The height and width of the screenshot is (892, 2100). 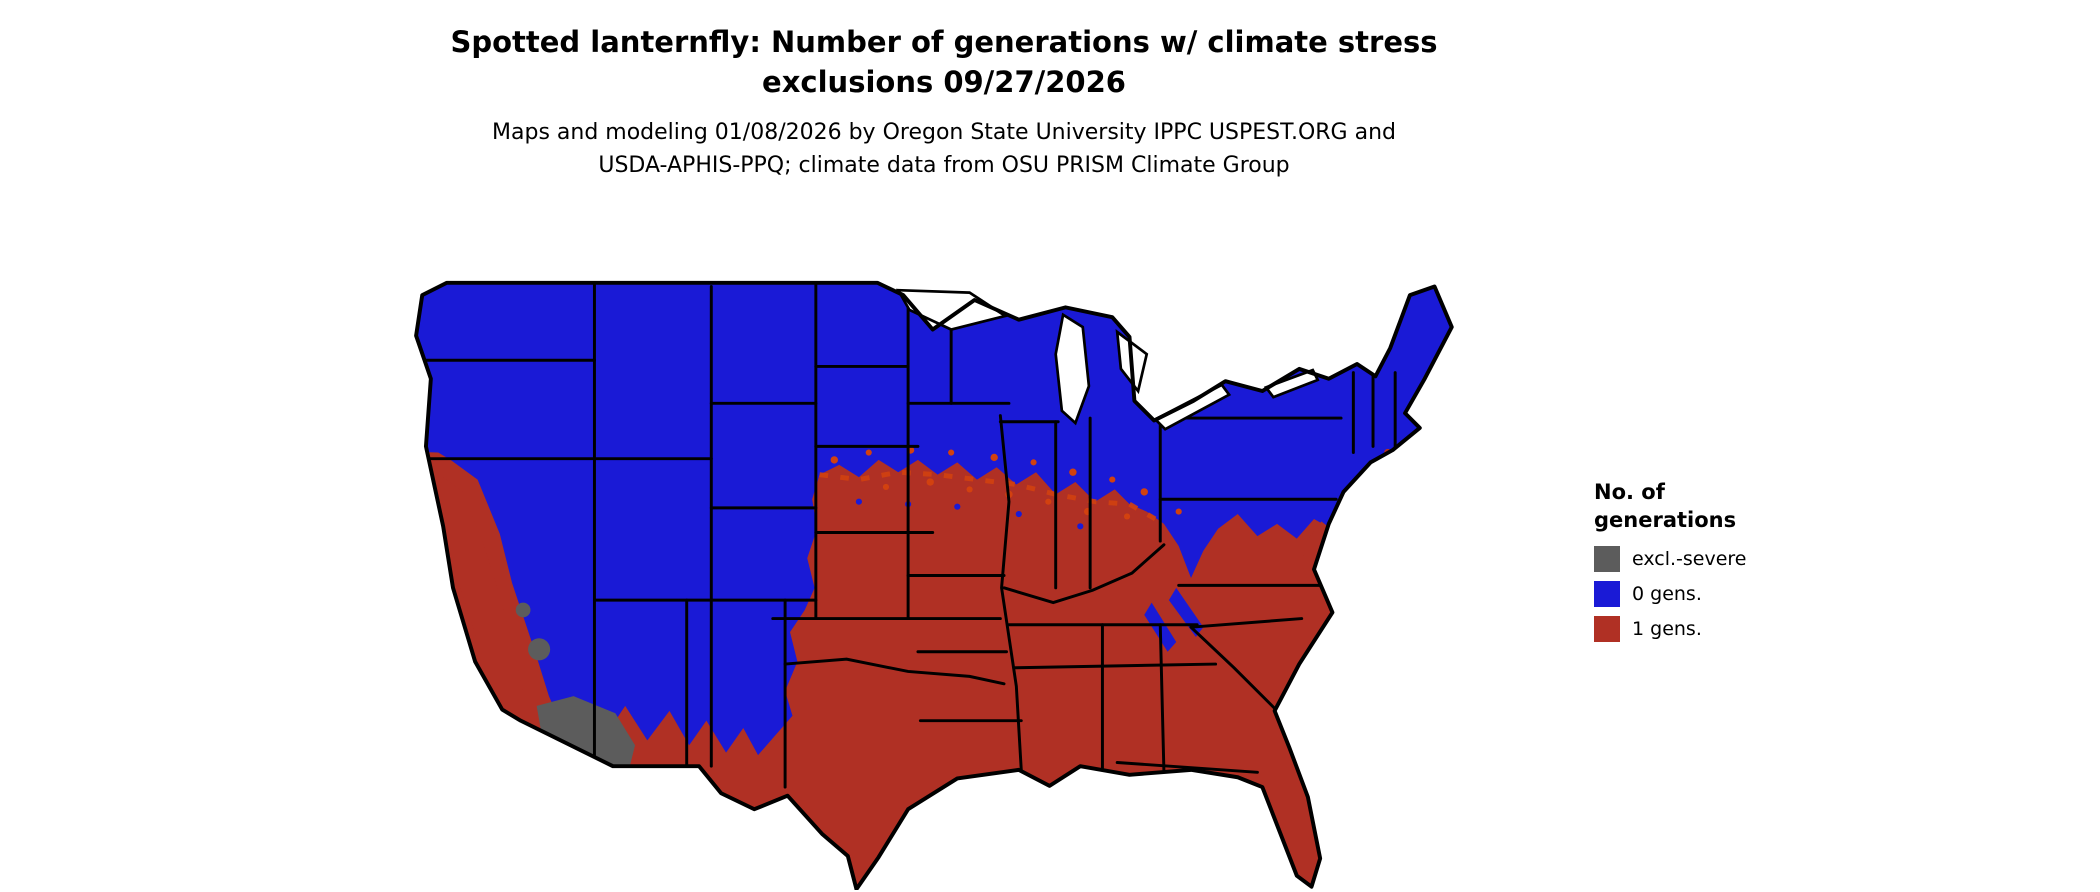 I want to click on legend-label-1-gens: 1 gens., so click(x=1667, y=629).